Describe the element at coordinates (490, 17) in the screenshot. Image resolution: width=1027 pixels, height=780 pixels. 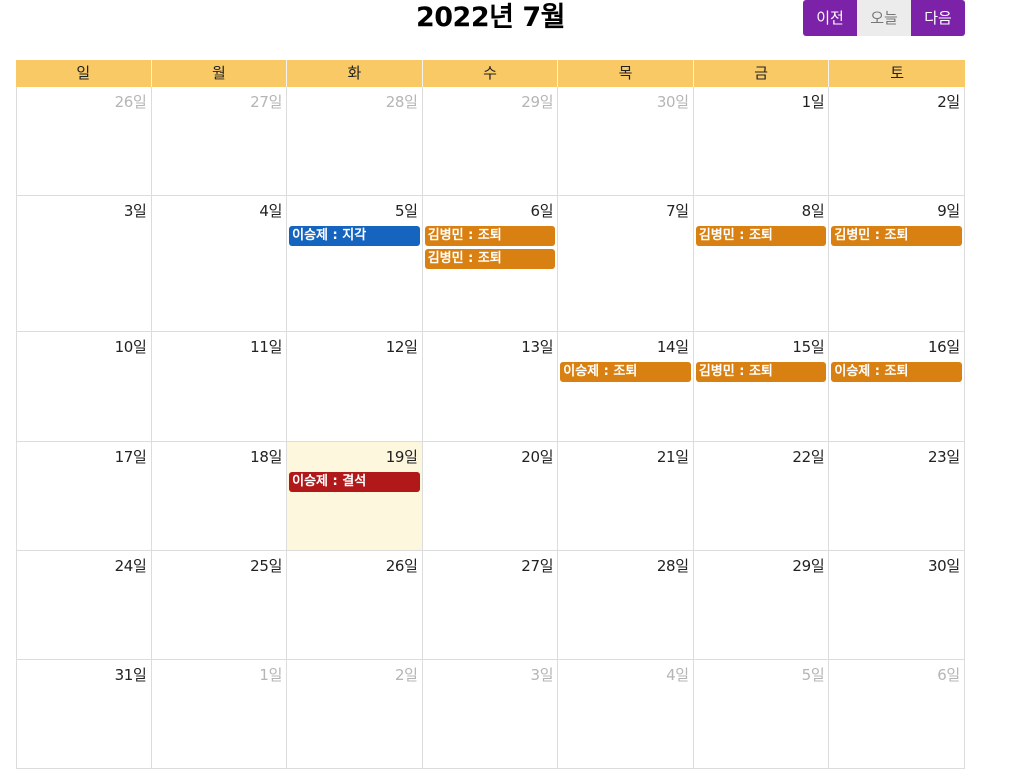
I see `calendar-title: 2022년 7월` at that location.